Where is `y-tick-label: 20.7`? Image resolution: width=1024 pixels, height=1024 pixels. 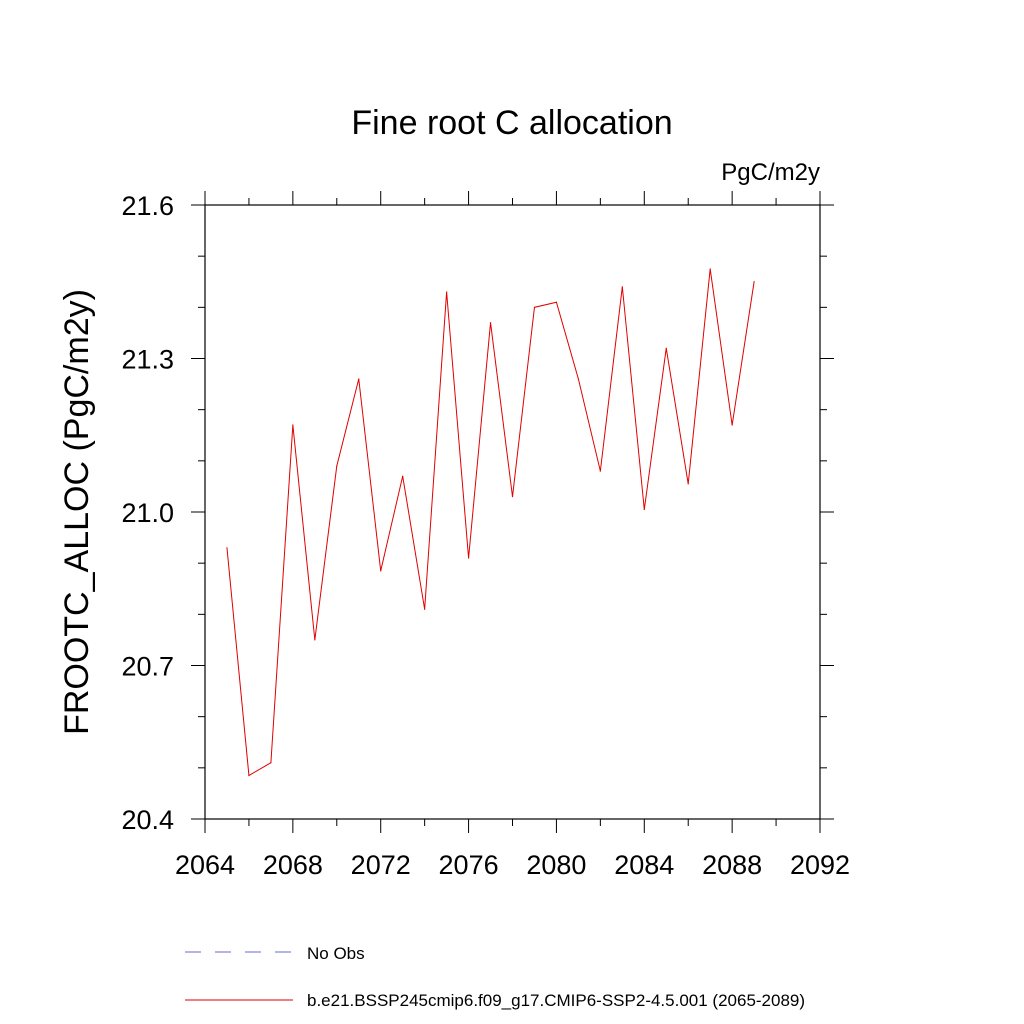
y-tick-label: 20.7 is located at coordinates (147, 667).